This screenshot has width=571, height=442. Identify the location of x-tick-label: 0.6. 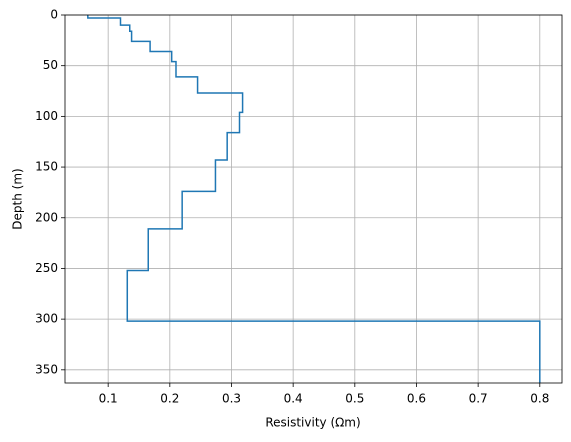
(416, 399).